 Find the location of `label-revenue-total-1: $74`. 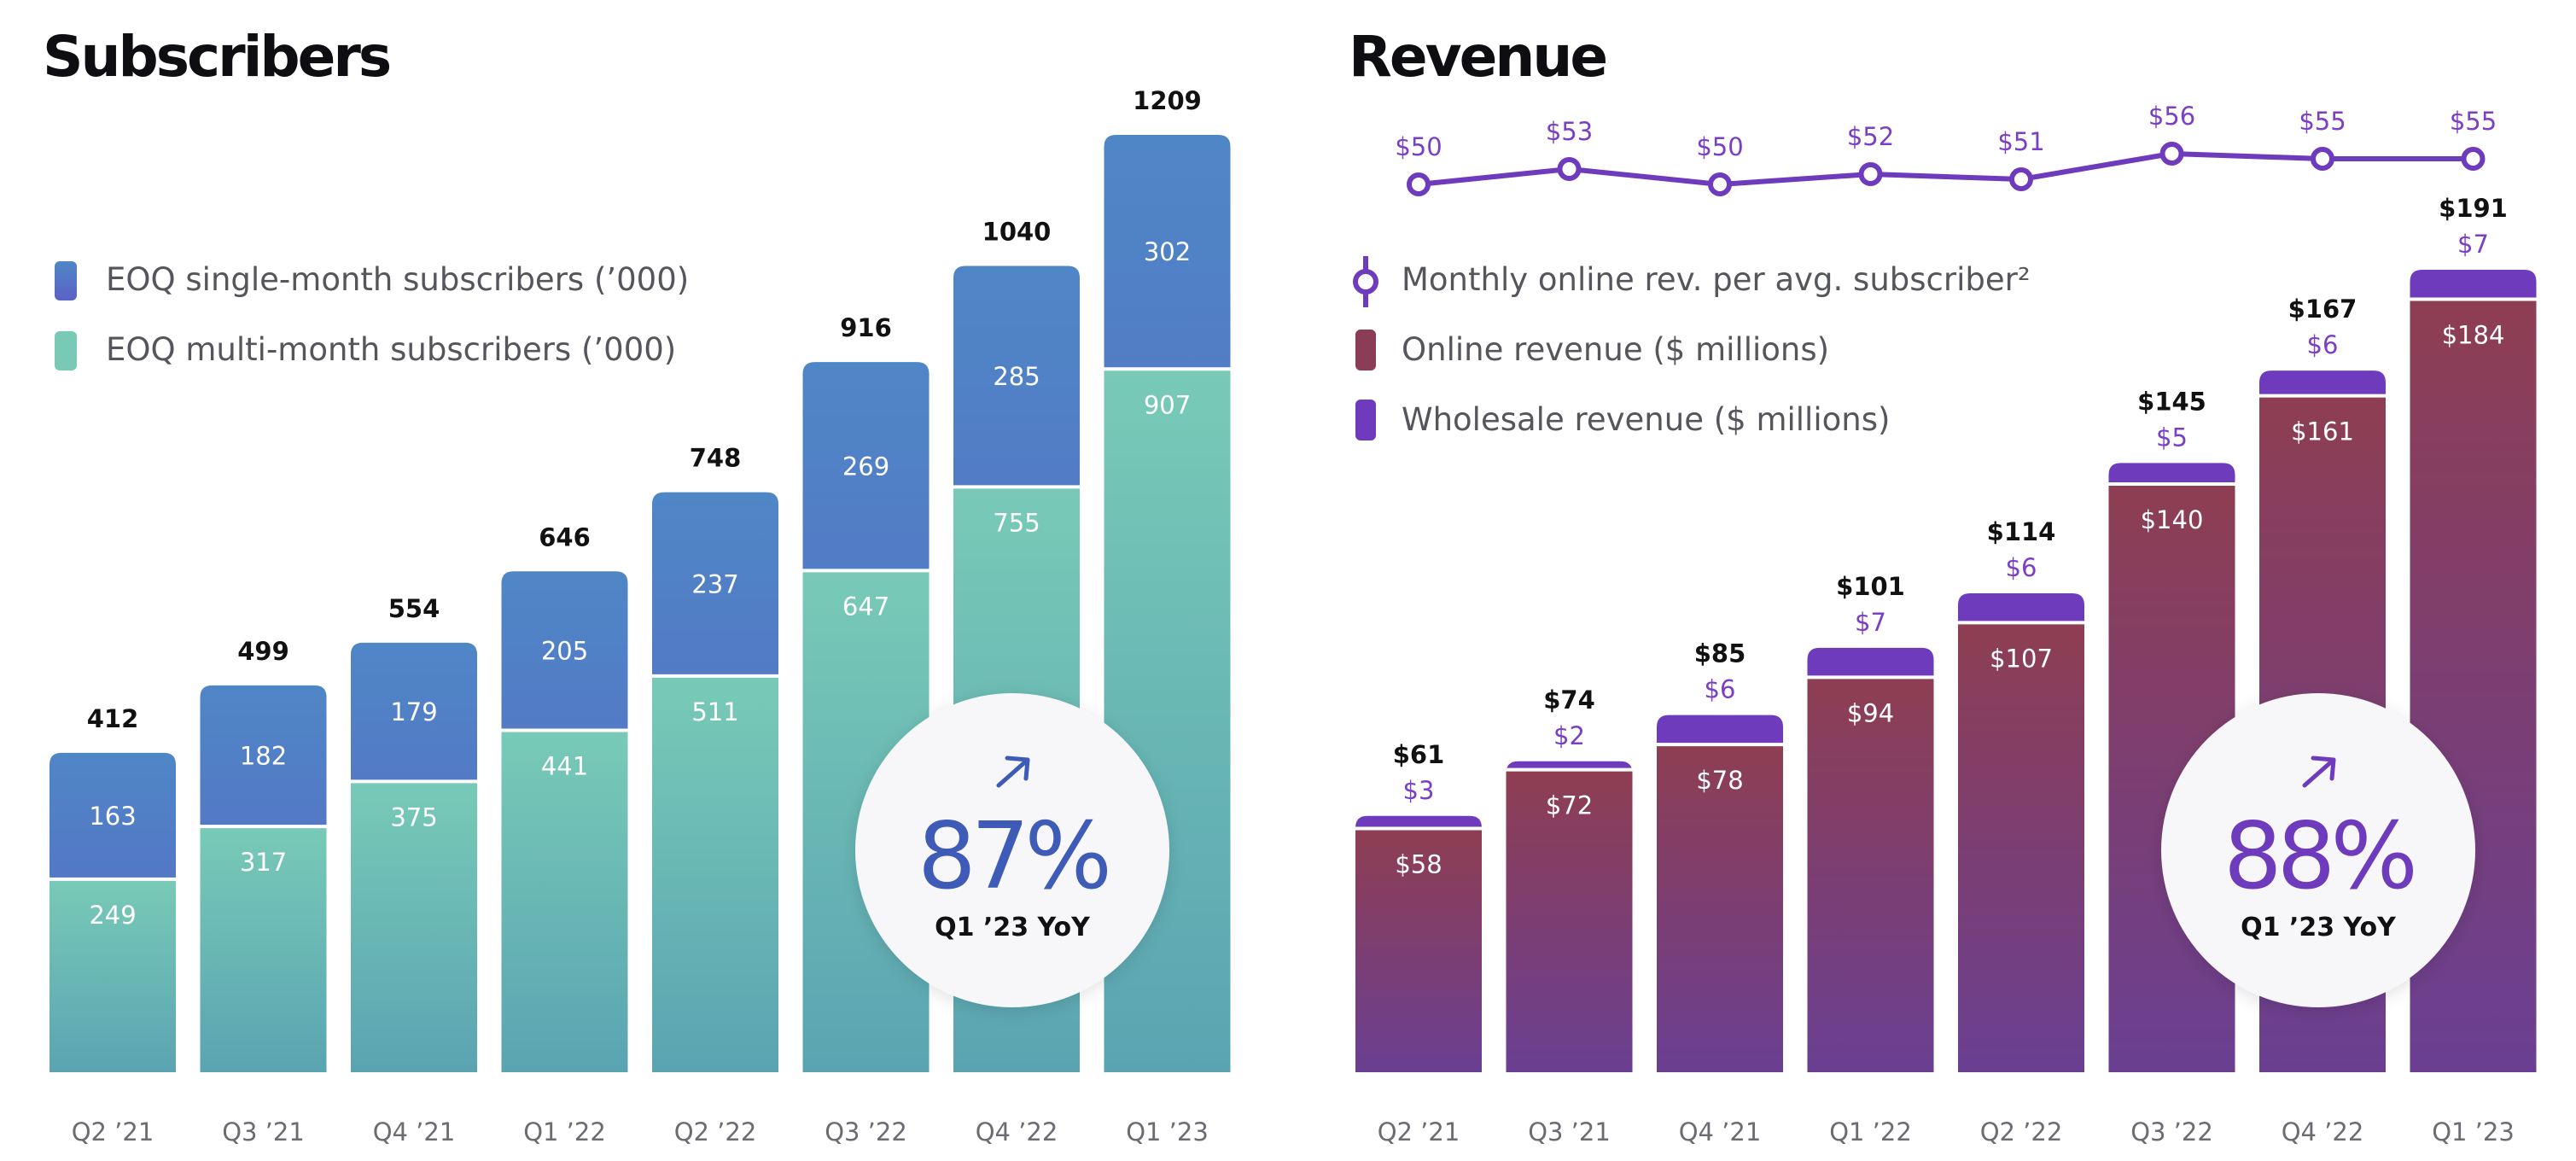

label-revenue-total-1: $74 is located at coordinates (1569, 700).